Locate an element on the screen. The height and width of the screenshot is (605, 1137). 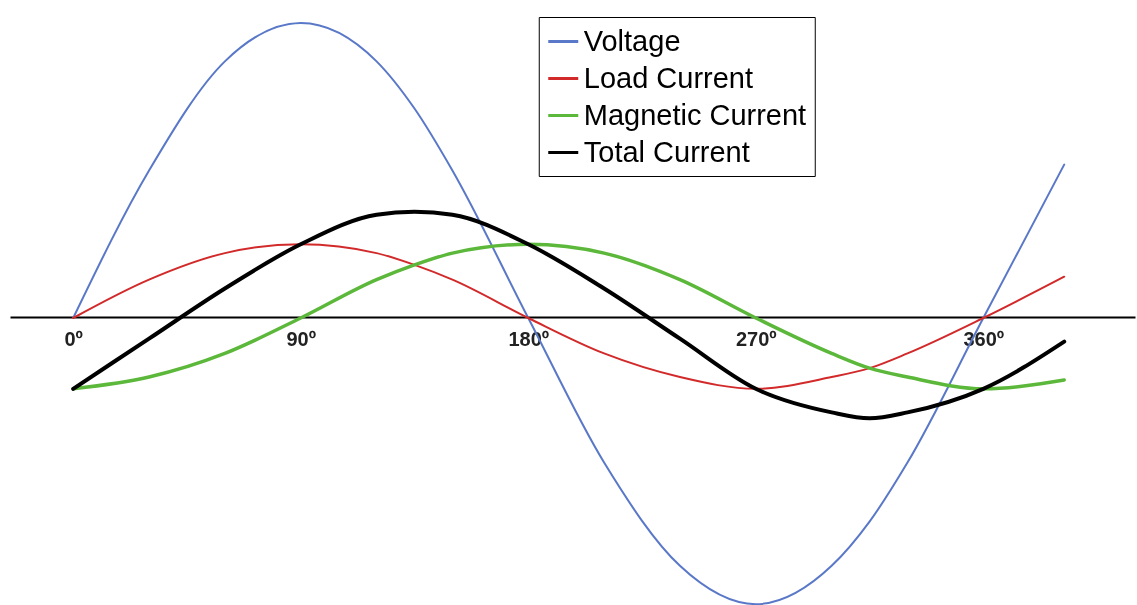
legend-label: Magnetic Current is located at coordinates (695, 114).